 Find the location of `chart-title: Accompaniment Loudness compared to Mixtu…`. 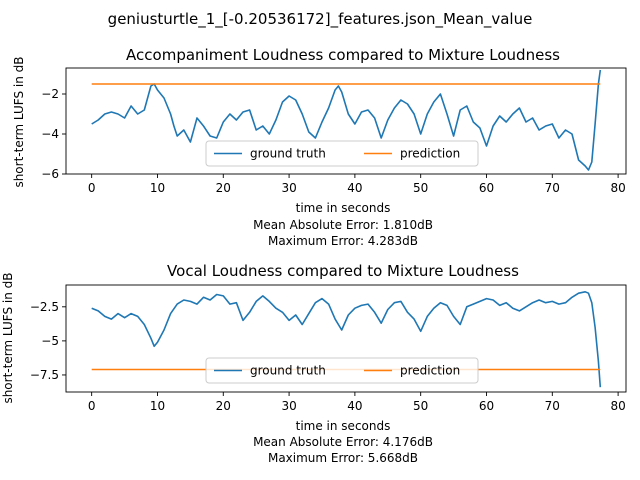

chart-title: Accompaniment Loudness compared to Mixtu… is located at coordinates (343, 55).